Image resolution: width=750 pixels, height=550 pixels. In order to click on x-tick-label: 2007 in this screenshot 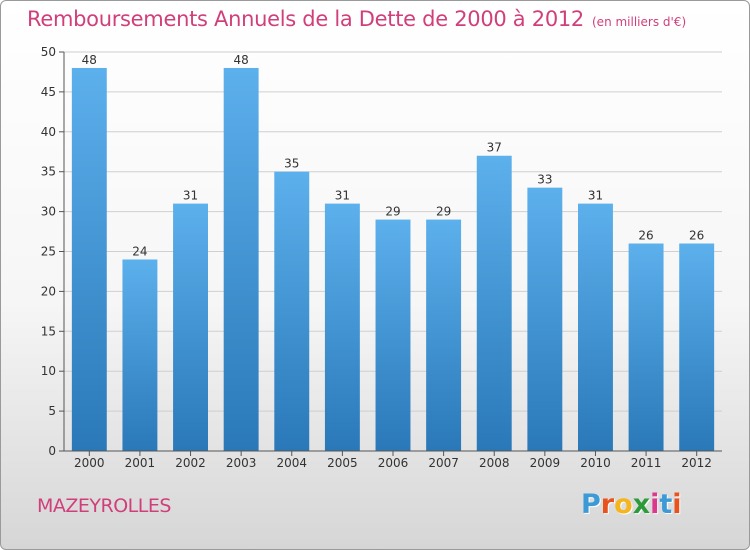, I will do `click(443, 463)`.